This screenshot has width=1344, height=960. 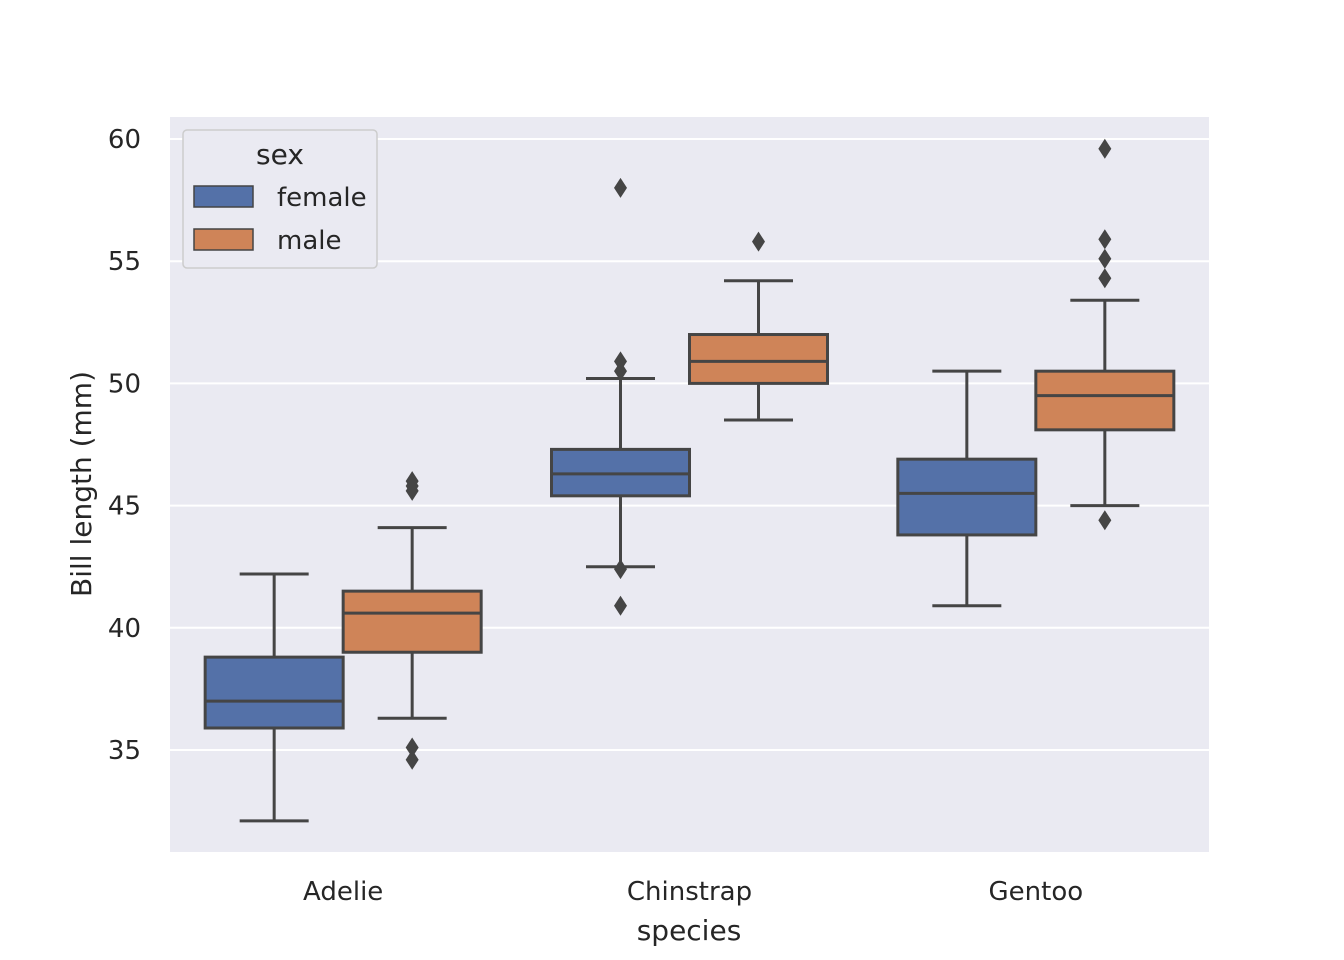 I want to click on x-axis-ticks: Adelie Chinstrap Gentoo, so click(x=693, y=892).